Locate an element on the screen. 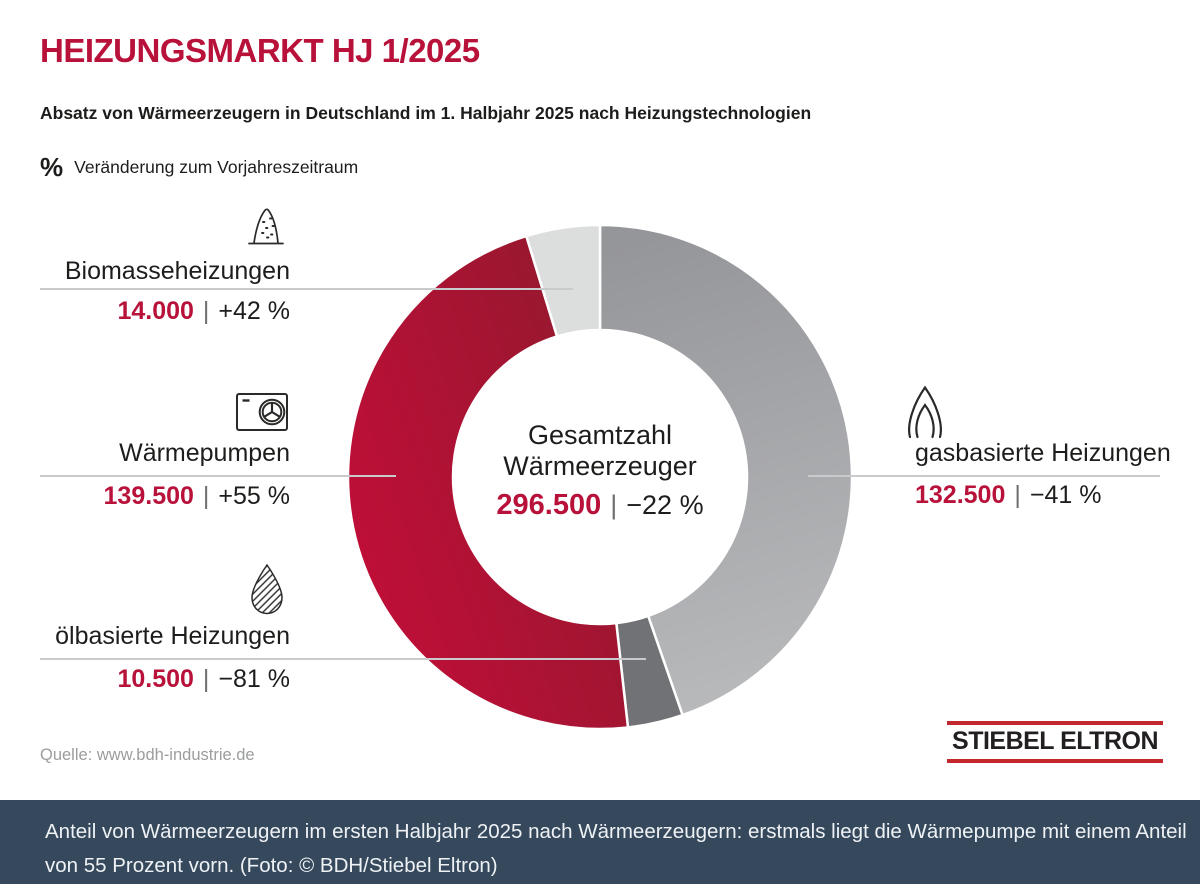  source-text: Quelle: www.bdh-industrie.de is located at coordinates (147, 755).